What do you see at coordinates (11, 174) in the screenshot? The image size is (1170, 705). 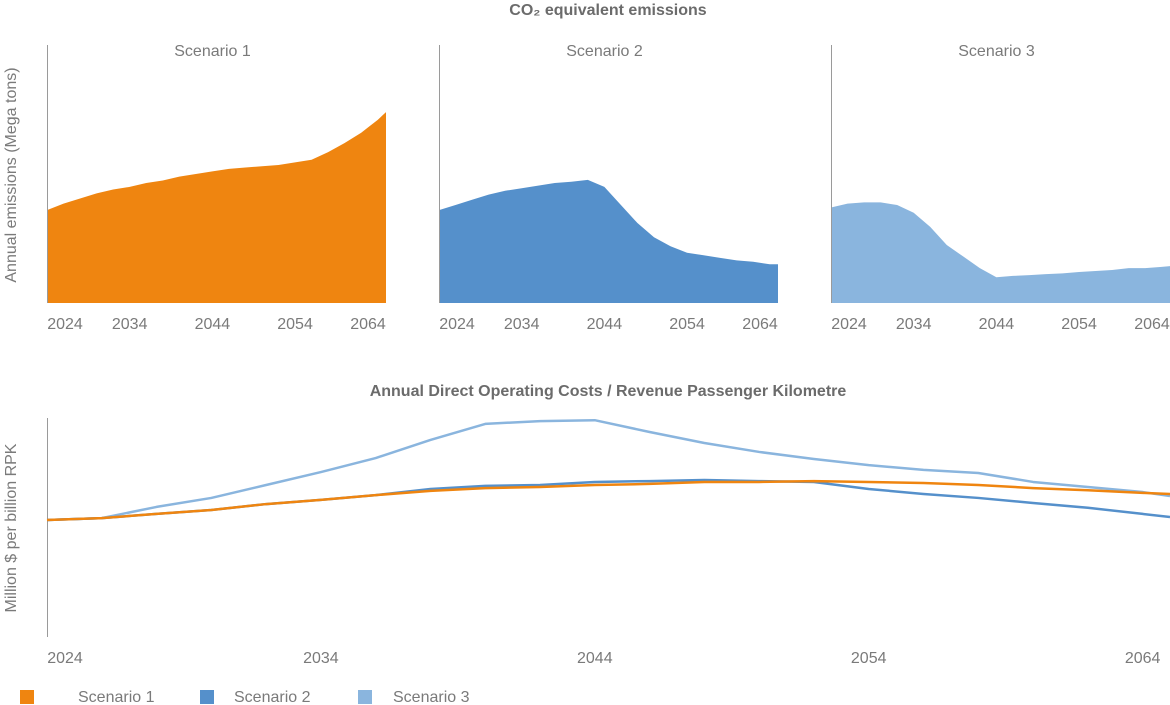 I see `y-axis-label: Annual emissions (Mega tons)` at bounding box center [11, 174].